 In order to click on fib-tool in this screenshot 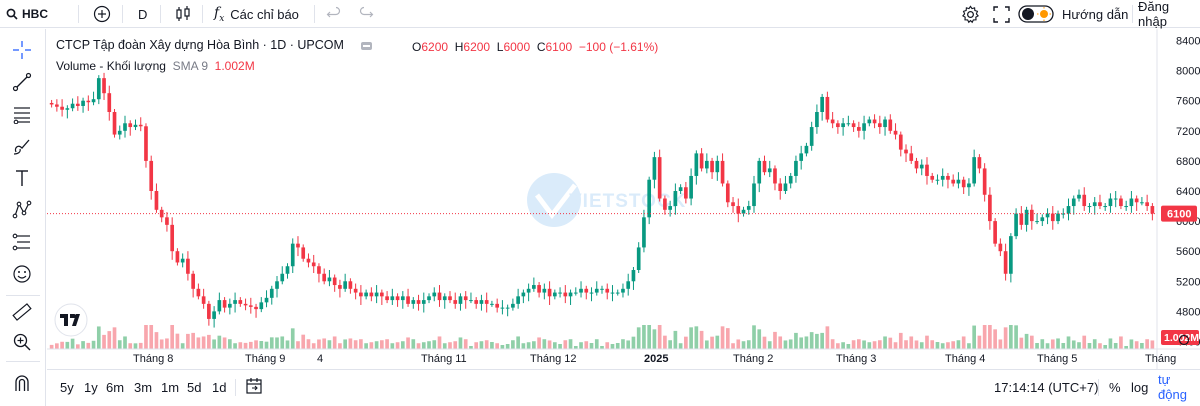, I will do `click(22, 116)`.